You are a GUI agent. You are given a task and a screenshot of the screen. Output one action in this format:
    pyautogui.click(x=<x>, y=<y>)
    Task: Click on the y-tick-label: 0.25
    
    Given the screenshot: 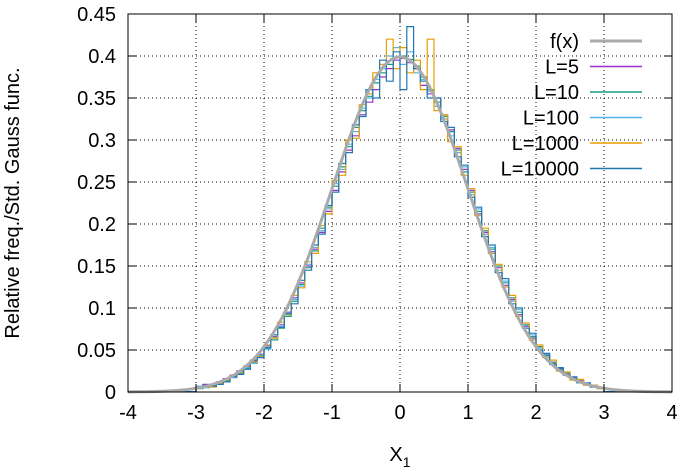 What is the action you would take?
    pyautogui.click(x=96, y=183)
    